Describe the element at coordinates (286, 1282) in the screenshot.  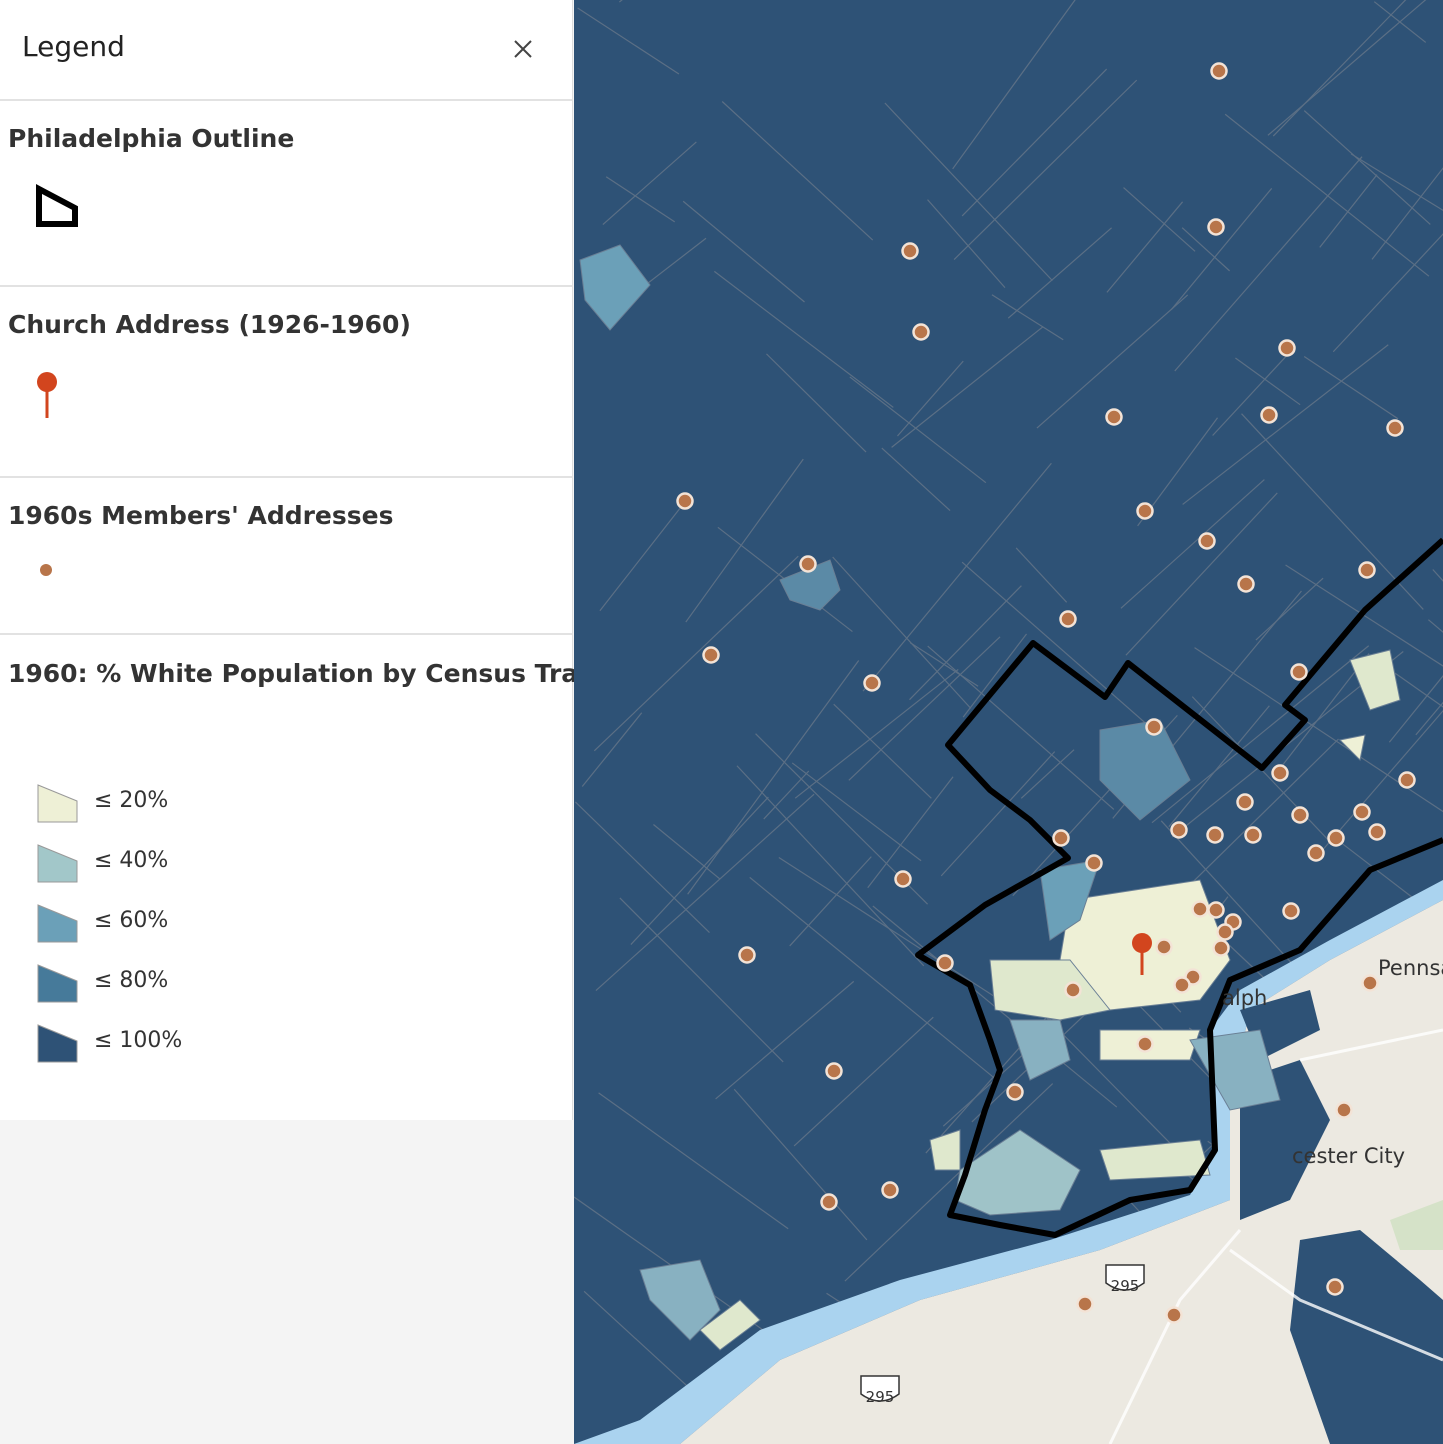
I see `panel-background` at that location.